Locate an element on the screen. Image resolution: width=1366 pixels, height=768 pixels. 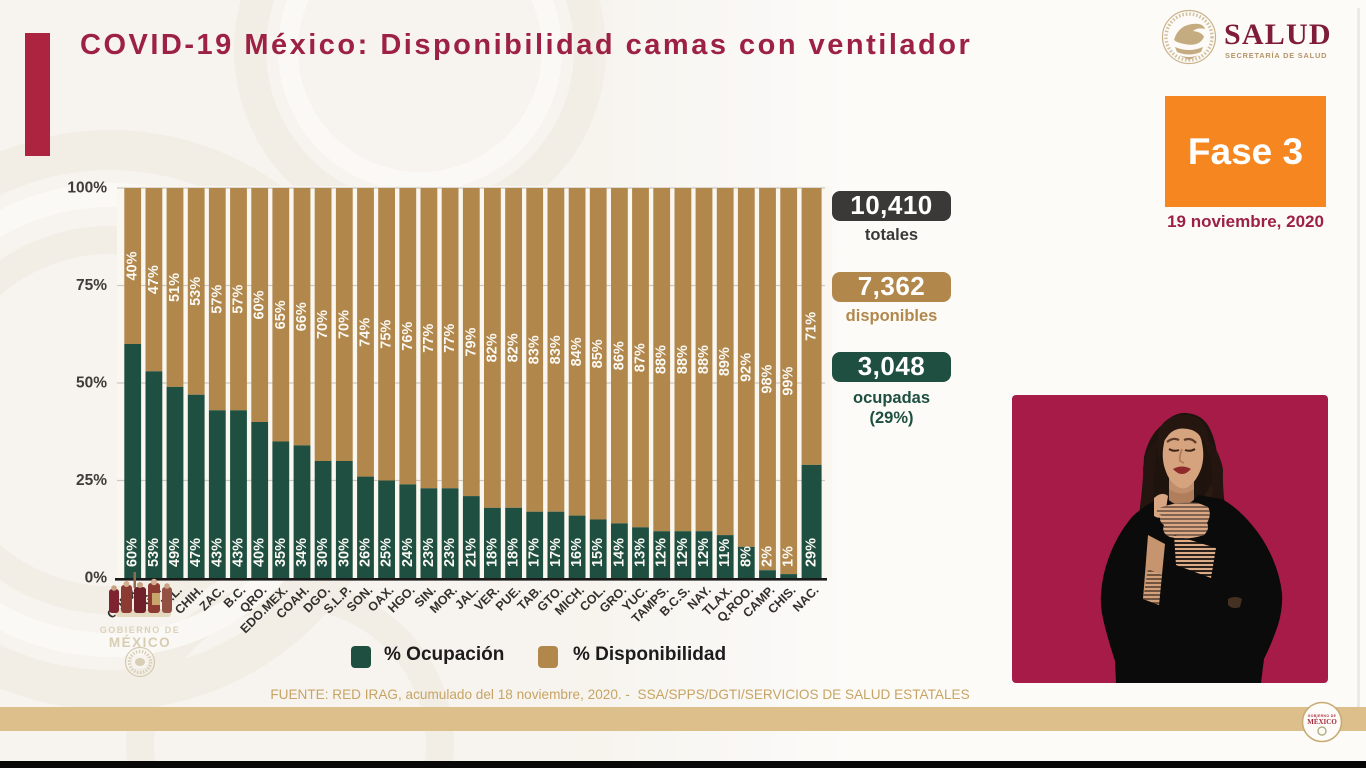
svg-text: 2% is located at coordinates (768, 556).